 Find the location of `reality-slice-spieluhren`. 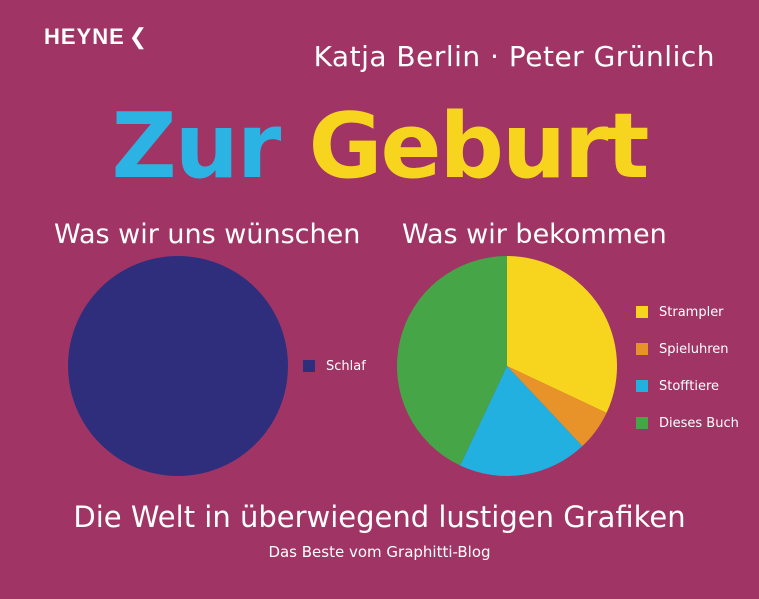

reality-slice-spieluhren is located at coordinates (557, 406).